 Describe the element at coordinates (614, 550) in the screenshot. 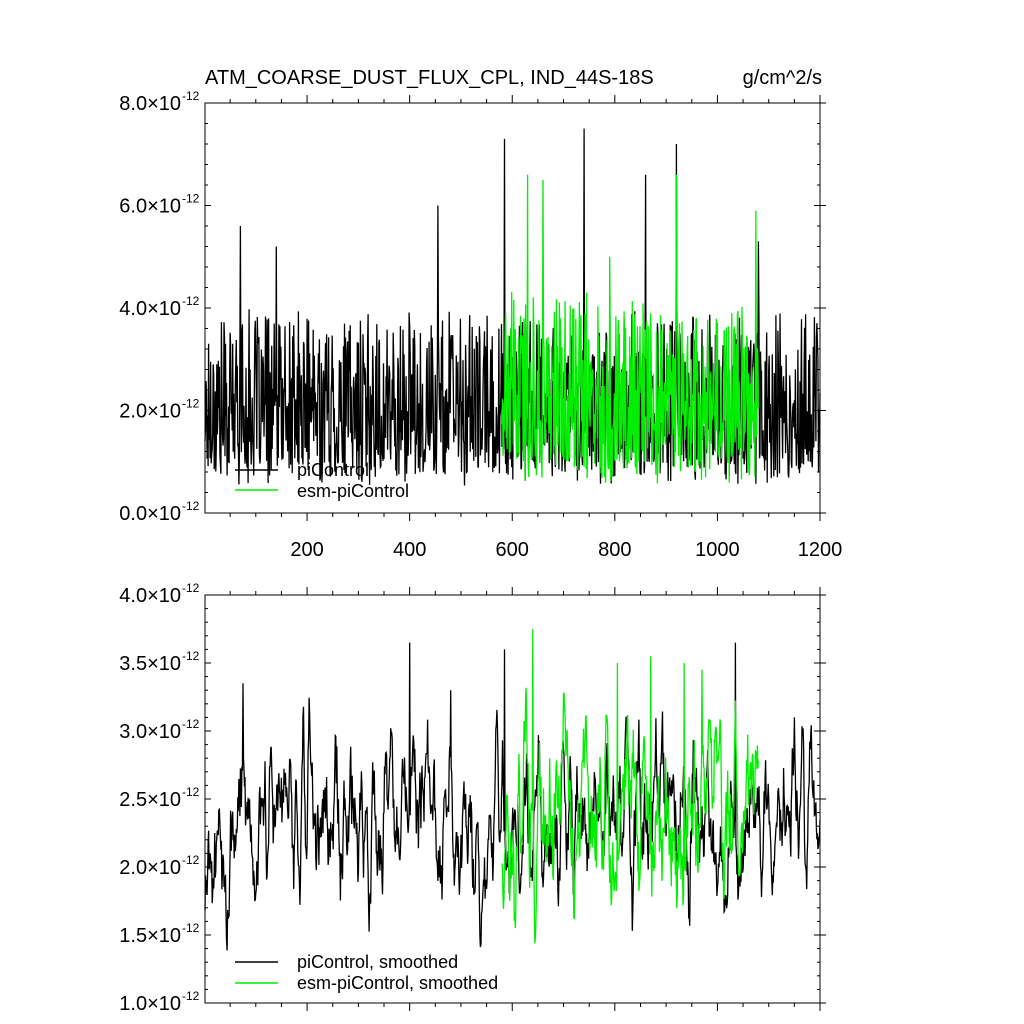

I see `top-x-tick-label: 800` at that location.